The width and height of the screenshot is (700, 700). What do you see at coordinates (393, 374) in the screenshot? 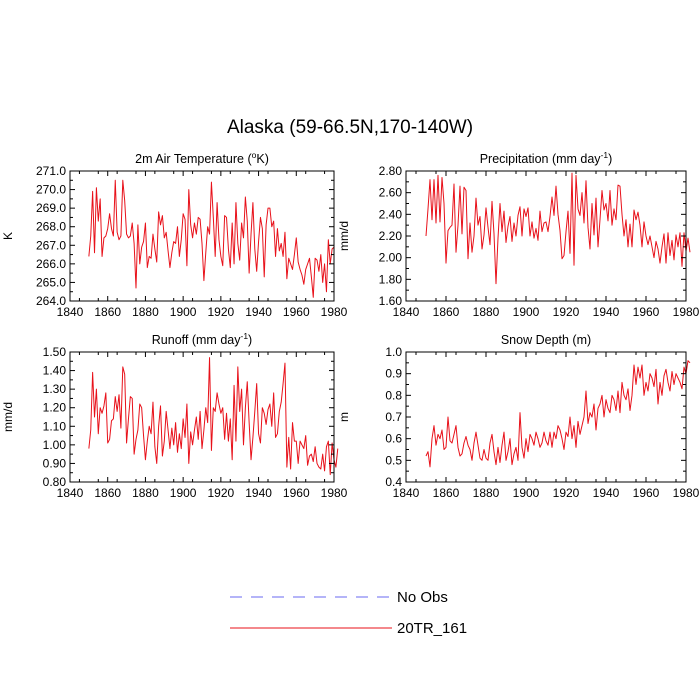
I see `y-tick-label: 0.9` at bounding box center [393, 374].